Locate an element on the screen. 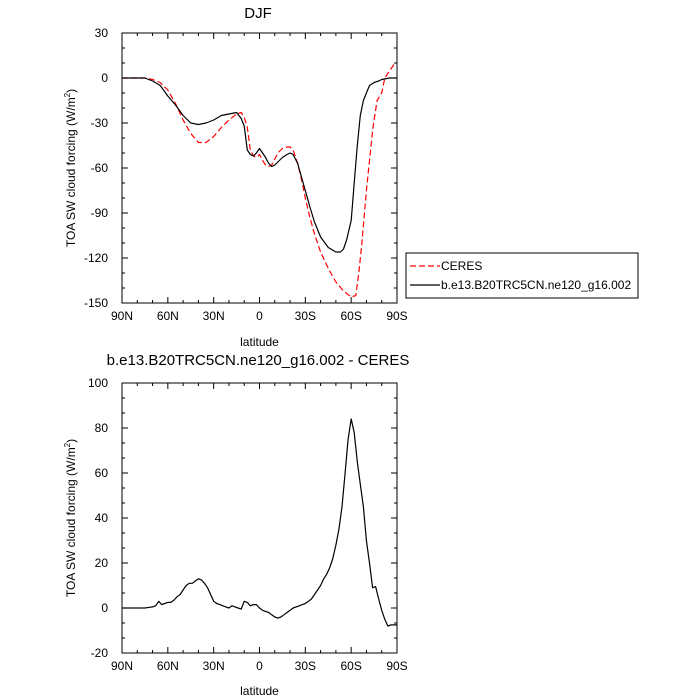 The width and height of the screenshot is (700, 700). chart-top-title: DJF is located at coordinates (258, 13).